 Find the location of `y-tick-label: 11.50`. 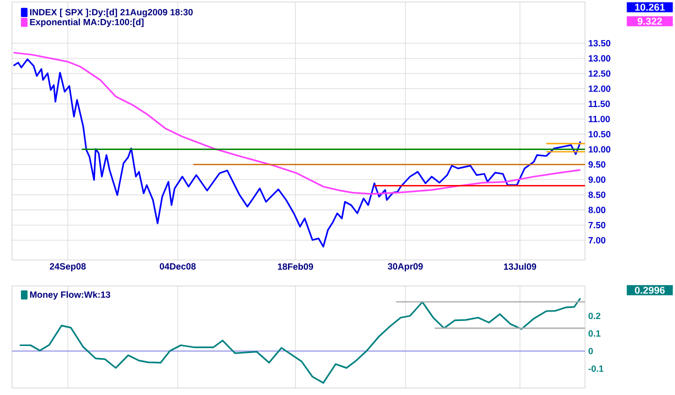

y-tick-label: 11.50 is located at coordinates (599, 104).